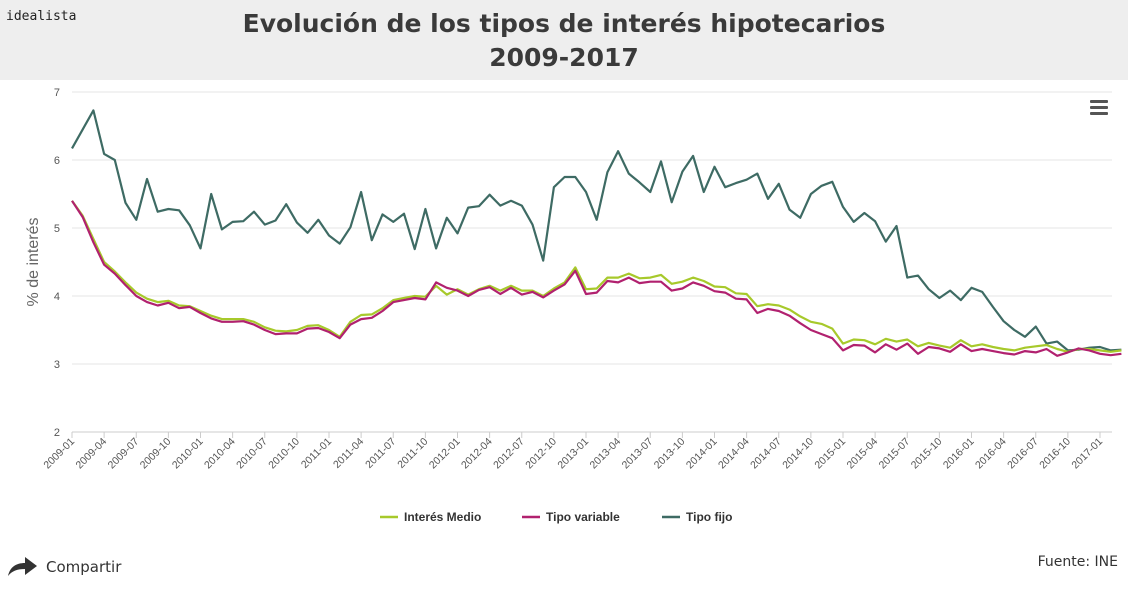  What do you see at coordinates (895, 454) in the screenshot?
I see `x-tick-label: 2015-07` at bounding box center [895, 454].